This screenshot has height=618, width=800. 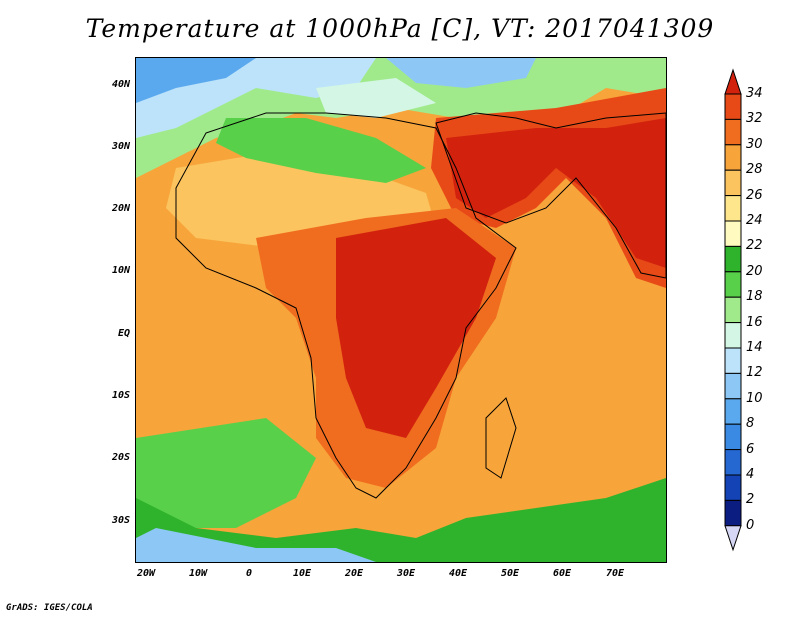 I want to click on lon-label-0: 0, so click(x=249, y=573).